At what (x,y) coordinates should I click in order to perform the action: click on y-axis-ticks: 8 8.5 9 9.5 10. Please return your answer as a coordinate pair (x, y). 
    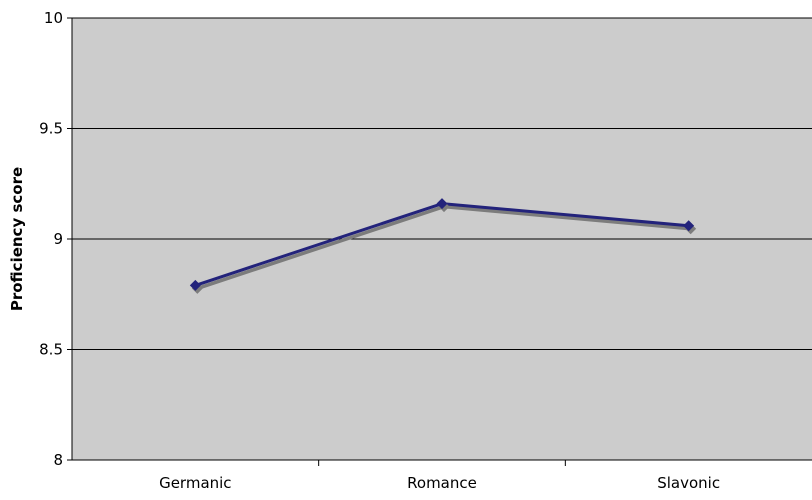
    Looking at the image, I should click on (55, 239).